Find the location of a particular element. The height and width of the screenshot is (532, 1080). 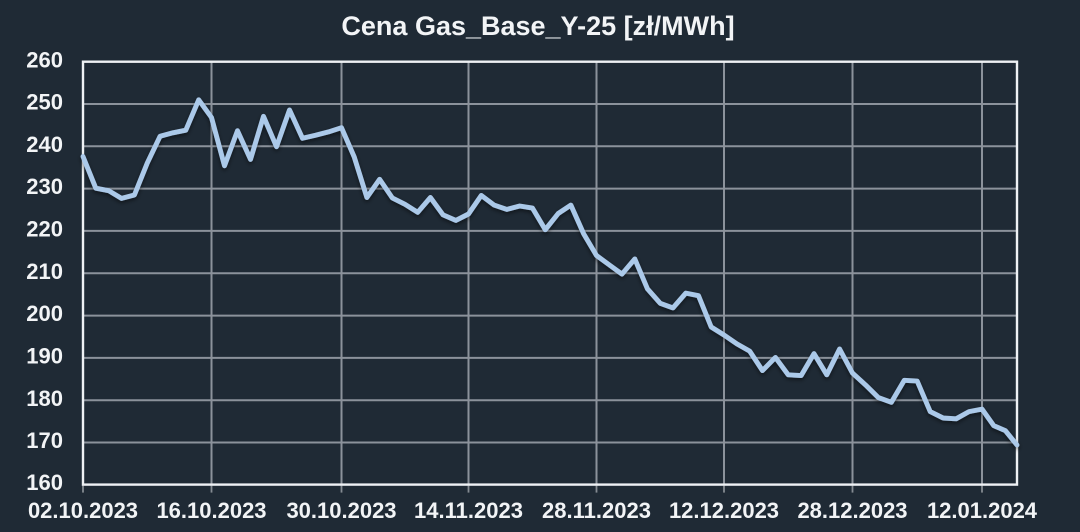

svg-text: 160 is located at coordinates (44, 482).